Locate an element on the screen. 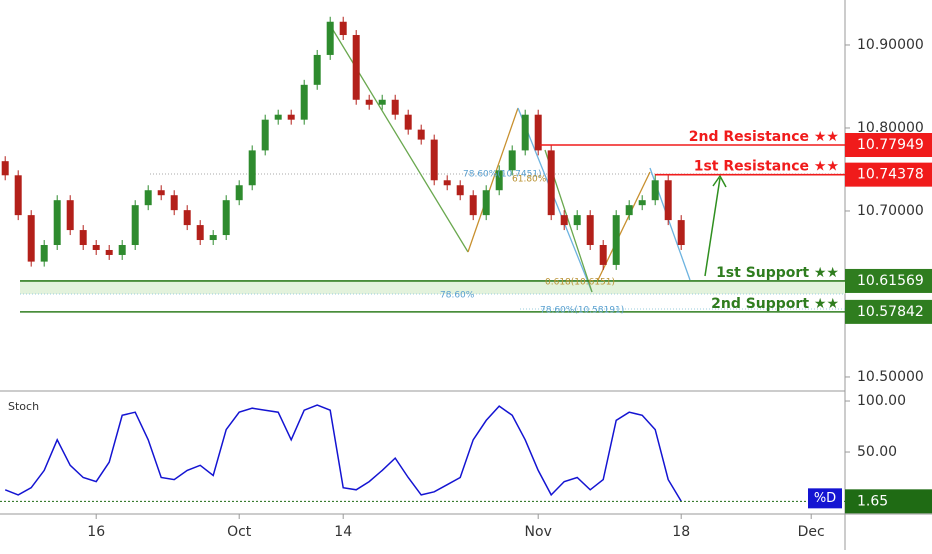 The height and width of the screenshot is (554, 932). level-label: 1st Resistance ★★ is located at coordinates (766, 167).